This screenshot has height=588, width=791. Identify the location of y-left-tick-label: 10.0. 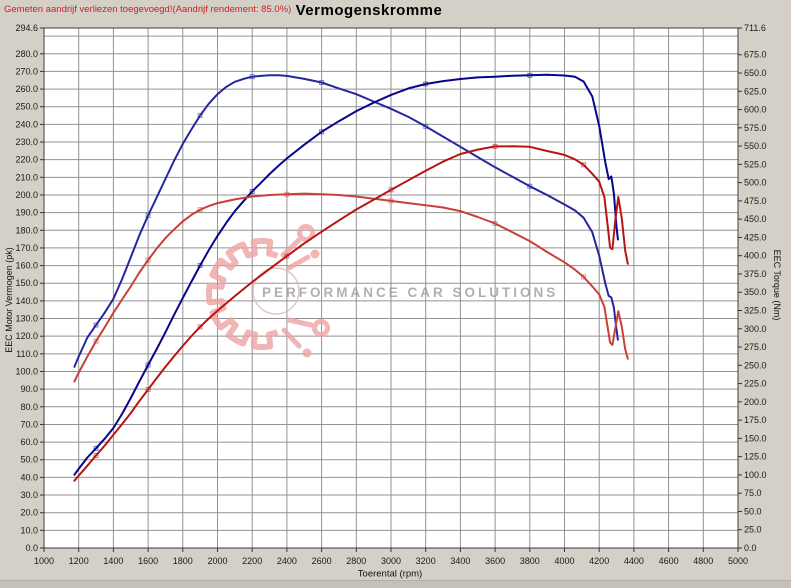
(29, 530).